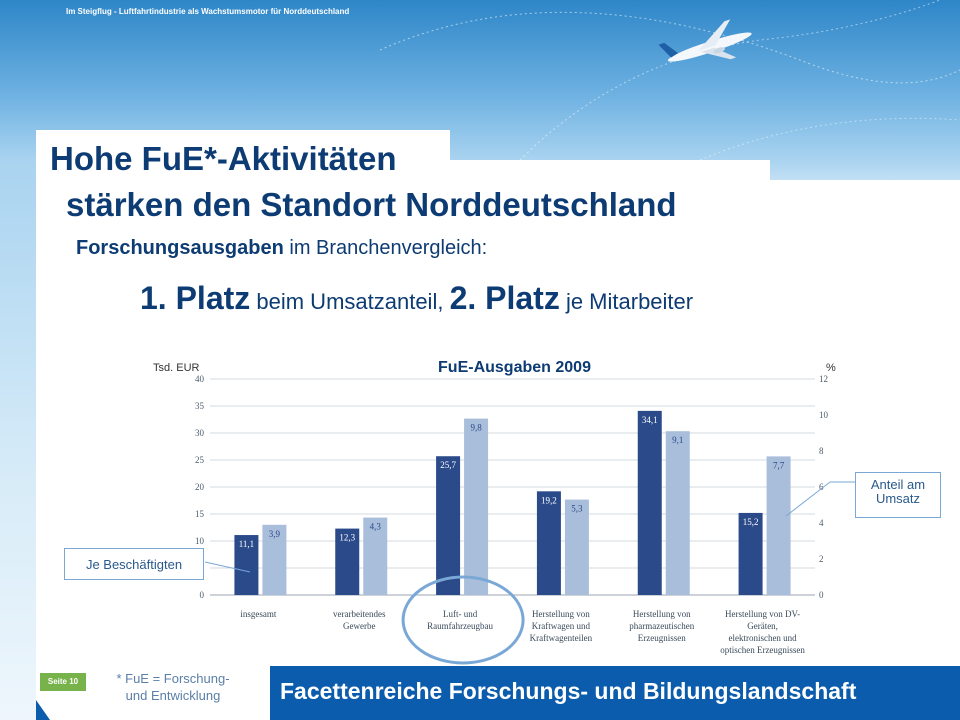 The width and height of the screenshot is (960, 720). Describe the element at coordinates (821, 595) in the screenshot. I see `right-tick-label: 0` at that location.